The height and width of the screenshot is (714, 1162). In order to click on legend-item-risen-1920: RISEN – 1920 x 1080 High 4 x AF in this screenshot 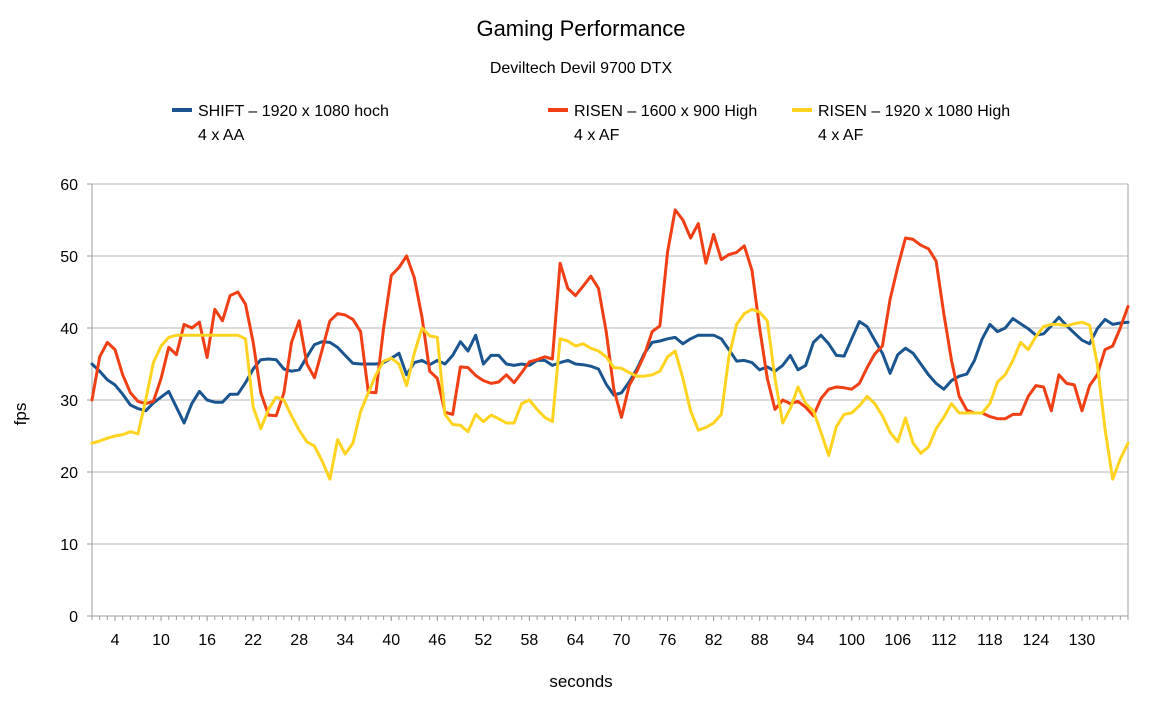, I will do `click(901, 124)`.